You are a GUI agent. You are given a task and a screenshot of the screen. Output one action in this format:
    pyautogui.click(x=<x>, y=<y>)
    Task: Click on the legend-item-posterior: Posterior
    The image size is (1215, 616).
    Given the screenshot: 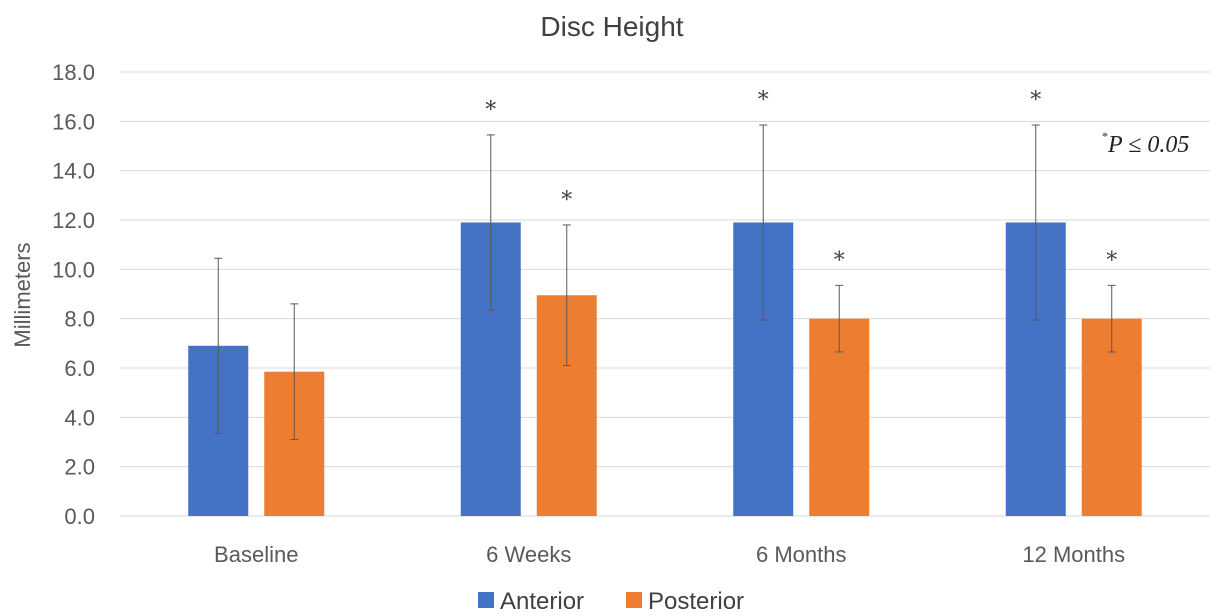 What is the action you would take?
    pyautogui.click(x=685, y=601)
    